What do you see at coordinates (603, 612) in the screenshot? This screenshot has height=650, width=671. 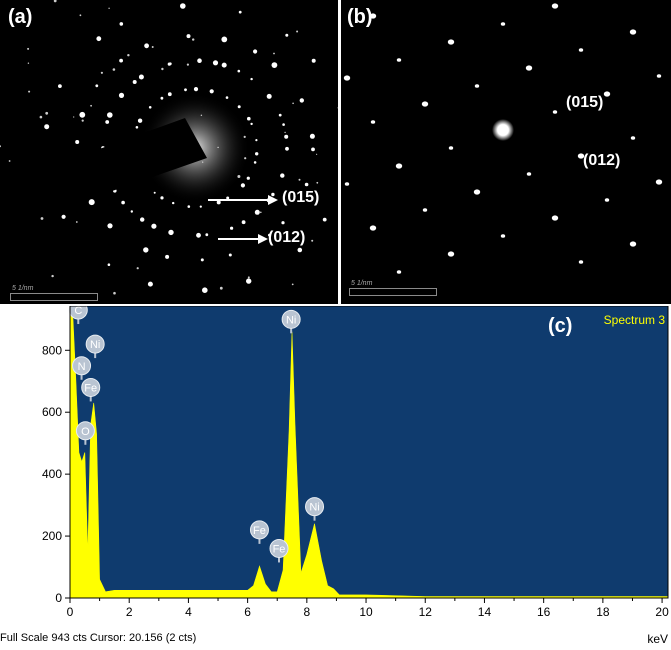 I see `x-tick-label: 18` at bounding box center [603, 612].